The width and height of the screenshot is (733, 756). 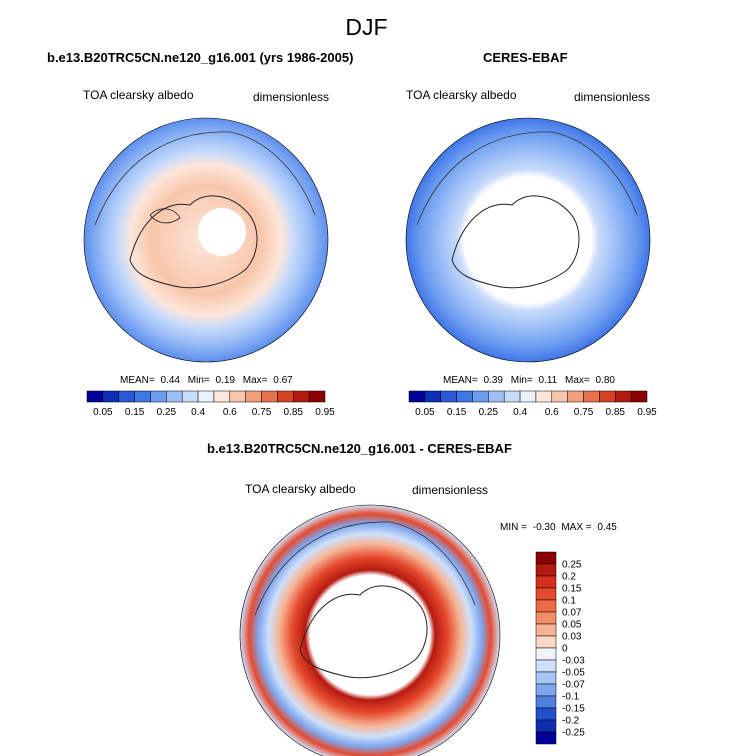 I want to click on panel1-min-label: Min=, so click(x=198, y=380).